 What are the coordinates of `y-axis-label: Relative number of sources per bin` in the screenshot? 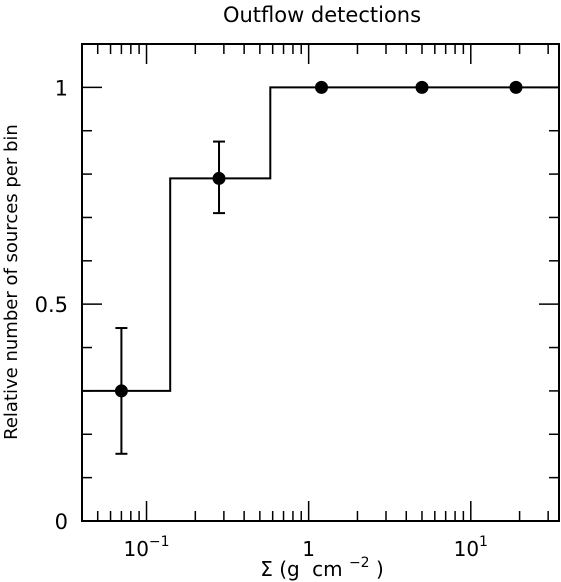 It's located at (11, 282).